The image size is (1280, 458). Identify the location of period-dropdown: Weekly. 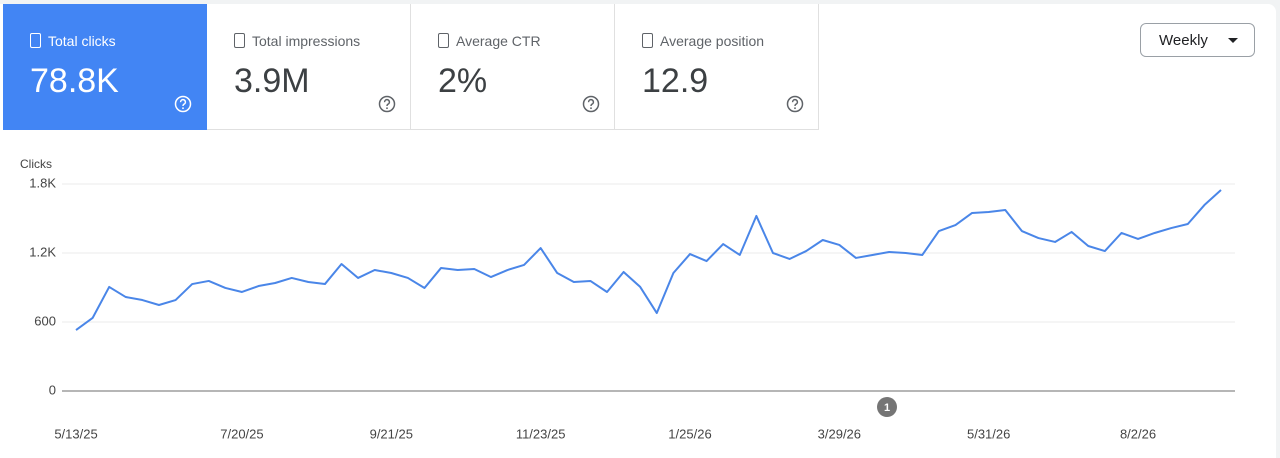
(1197, 40).